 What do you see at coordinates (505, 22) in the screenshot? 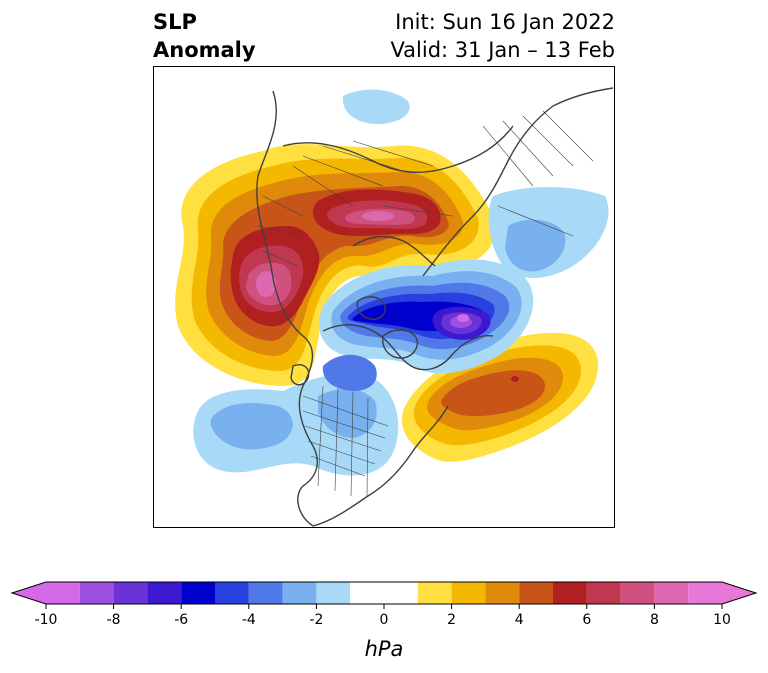
I see `init-date: Init: Sun 16 Jan 2022` at bounding box center [505, 22].